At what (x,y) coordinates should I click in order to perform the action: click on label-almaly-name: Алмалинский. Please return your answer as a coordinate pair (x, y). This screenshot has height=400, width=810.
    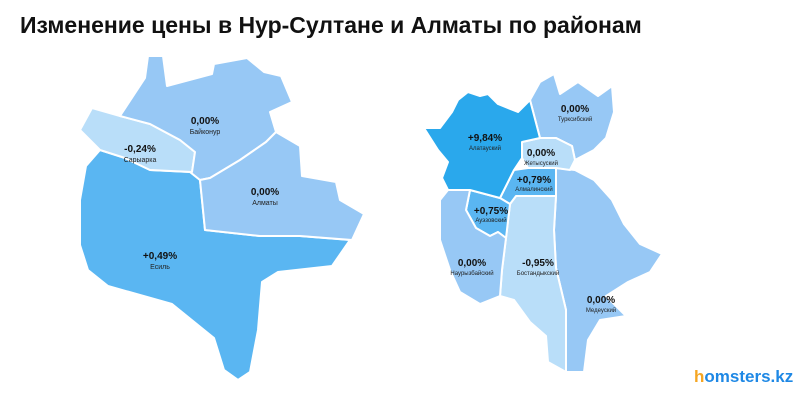
    Looking at the image, I should click on (533, 189).